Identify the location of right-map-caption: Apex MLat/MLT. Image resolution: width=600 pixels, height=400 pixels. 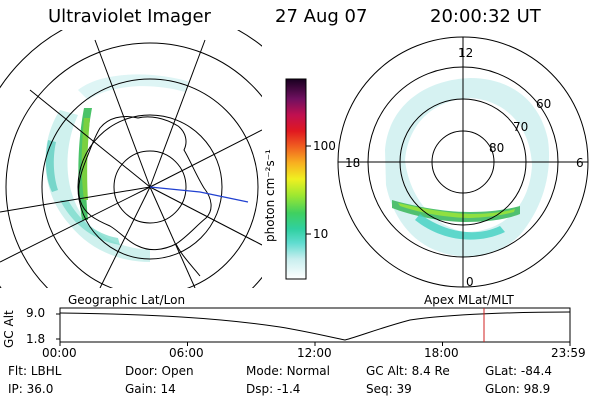
(469, 300).